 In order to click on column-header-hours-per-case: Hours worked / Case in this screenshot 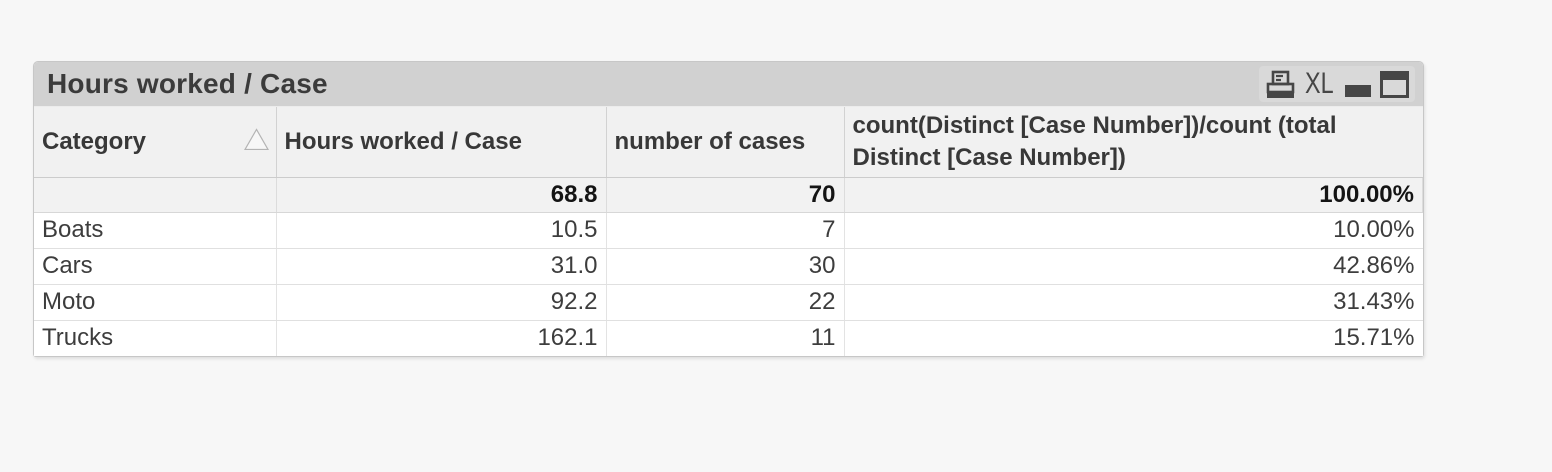, I will do `click(441, 142)`.